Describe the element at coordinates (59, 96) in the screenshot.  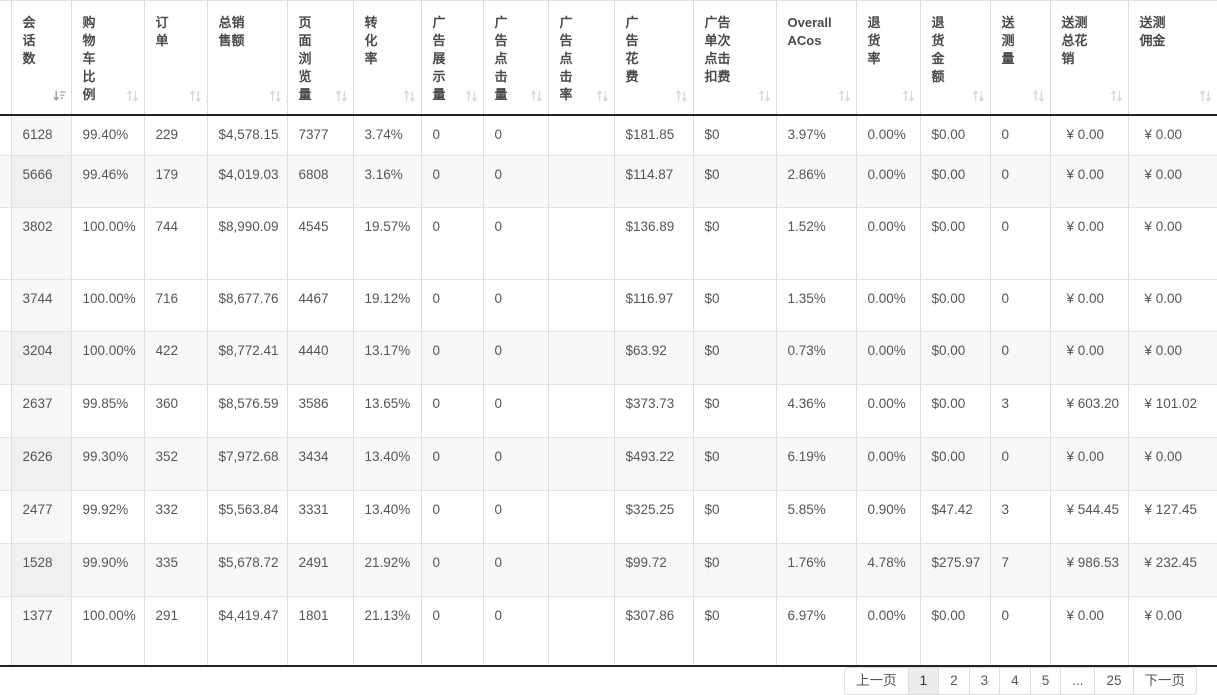
I see `sort-descending-icon` at that location.